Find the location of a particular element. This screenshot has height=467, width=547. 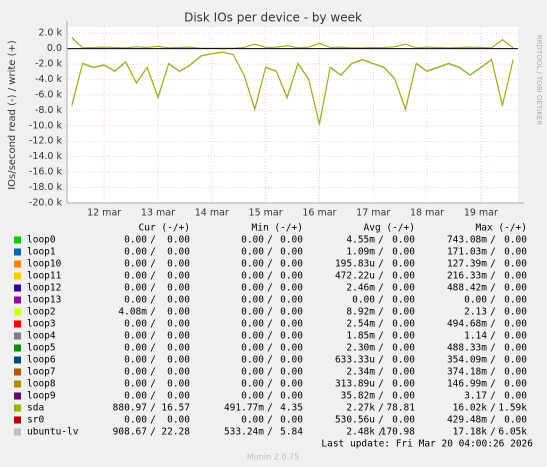

legend-value: 22.28 is located at coordinates (175, 432).